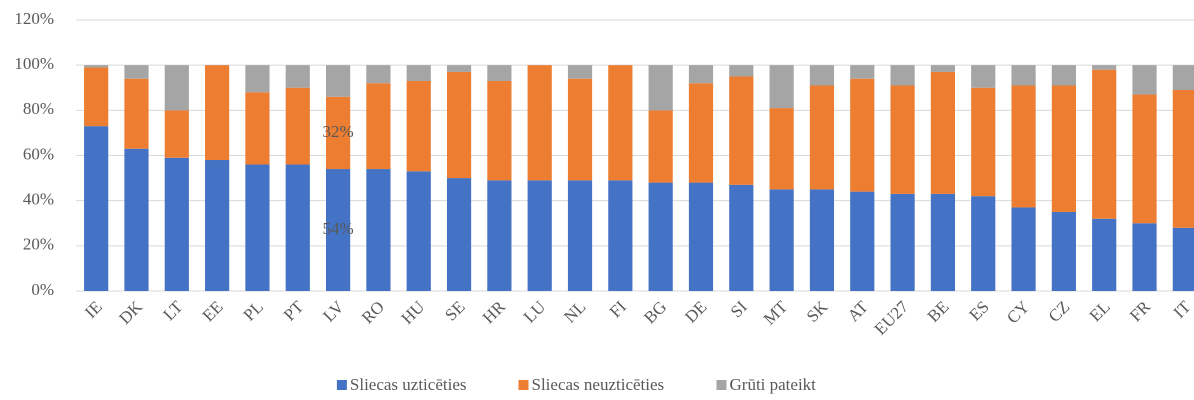  I want to click on x-tick-label: SE, so click(454, 310).